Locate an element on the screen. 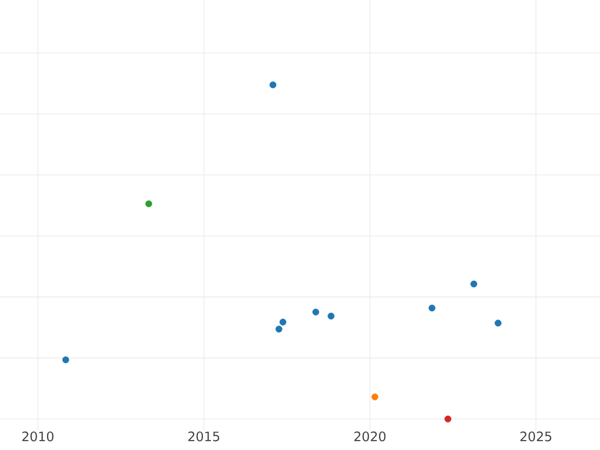  x-tick-label: 2010 is located at coordinates (38, 437).